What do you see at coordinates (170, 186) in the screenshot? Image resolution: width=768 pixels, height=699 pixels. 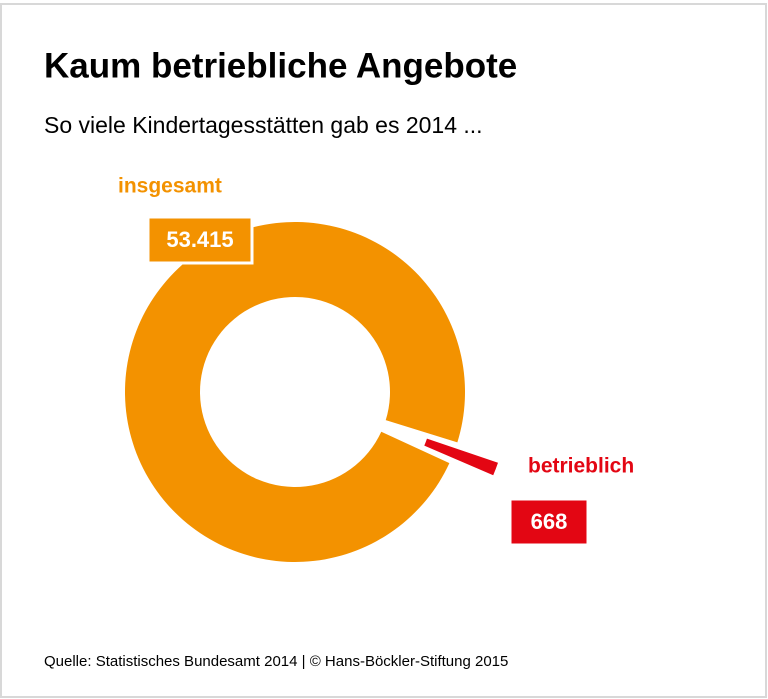 I see `category-label: insgesamt` at bounding box center [170, 186].